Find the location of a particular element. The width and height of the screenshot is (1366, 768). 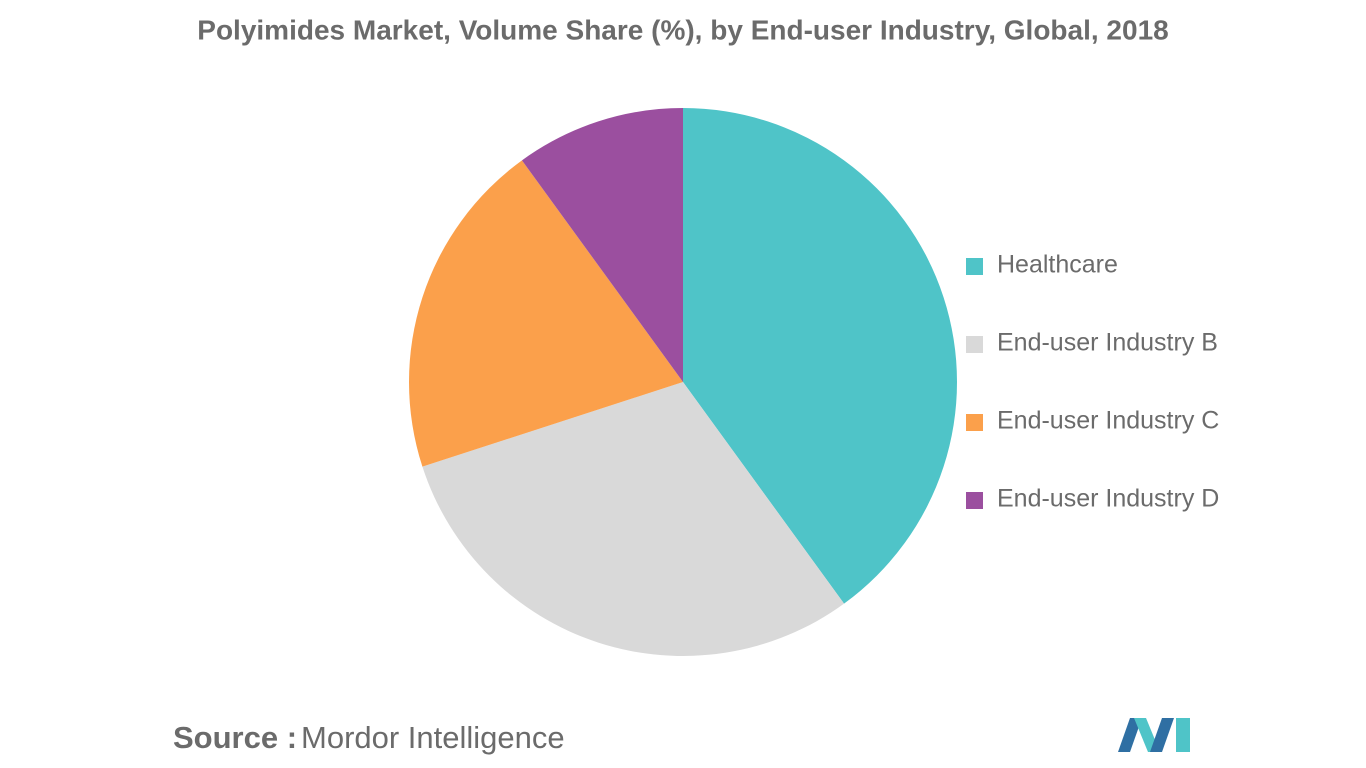

legend-label: End-user Industry B is located at coordinates (1107, 343).